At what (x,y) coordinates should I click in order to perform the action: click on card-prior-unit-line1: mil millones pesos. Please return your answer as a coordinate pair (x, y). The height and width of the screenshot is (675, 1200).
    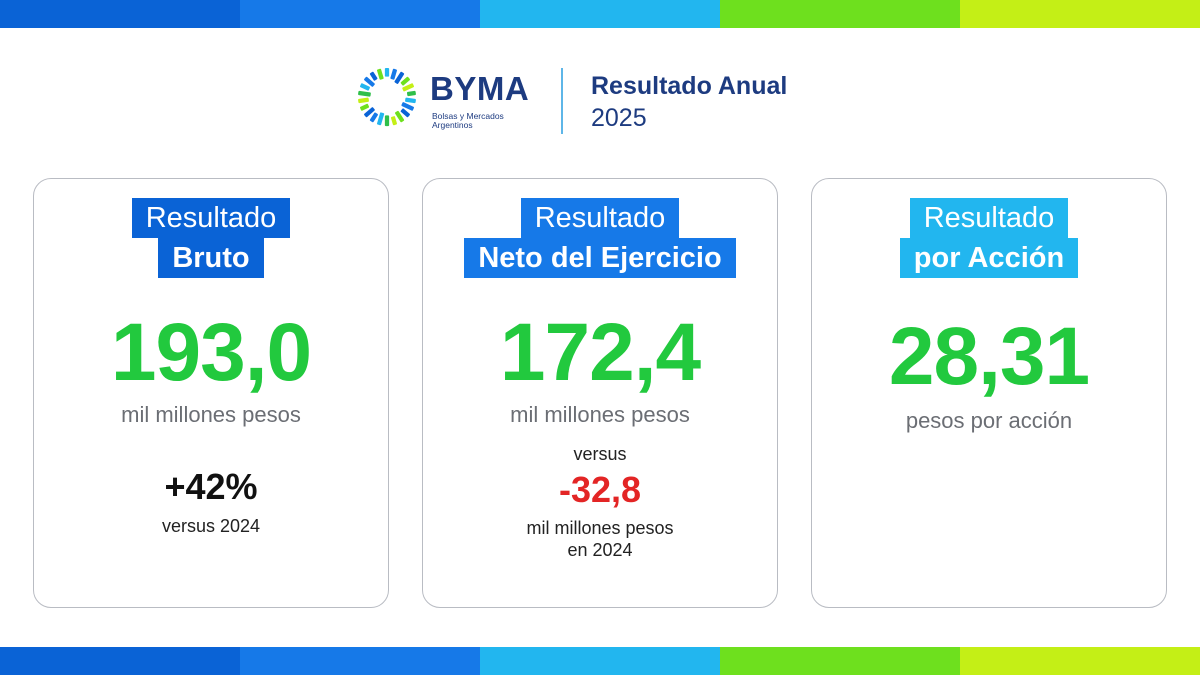
    Looking at the image, I should click on (600, 528).